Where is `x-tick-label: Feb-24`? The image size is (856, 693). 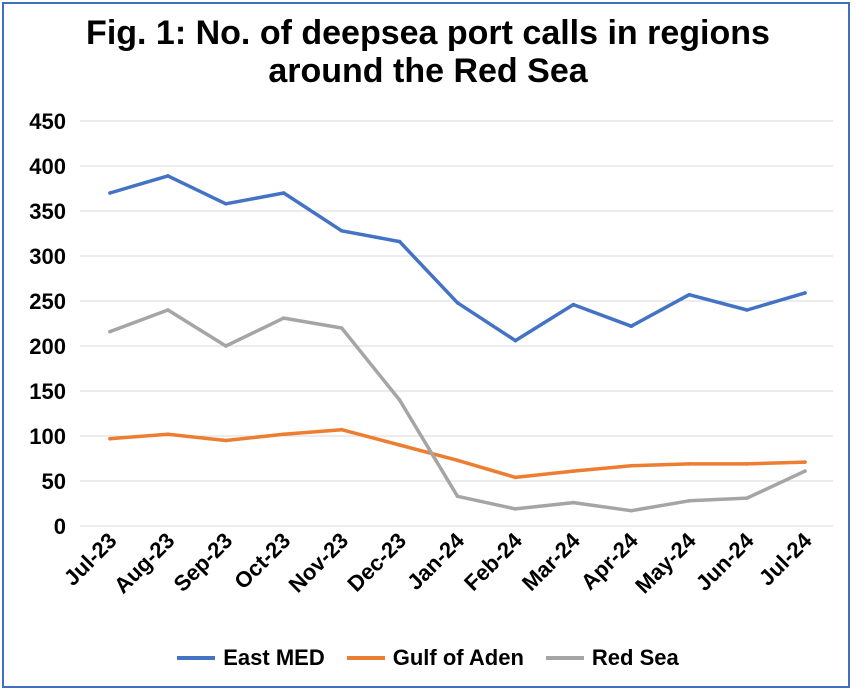
x-tick-label: Feb-24 is located at coordinates (493, 561).